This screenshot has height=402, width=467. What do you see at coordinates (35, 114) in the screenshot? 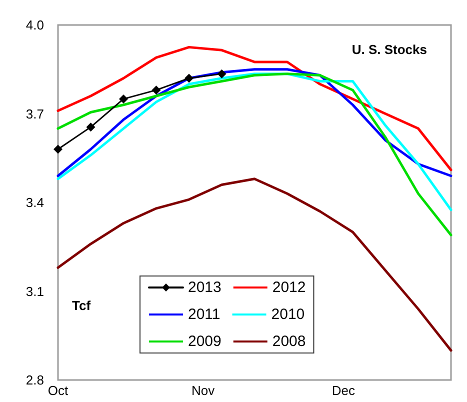
I see `y-tick-label: 3.7` at bounding box center [35, 114].